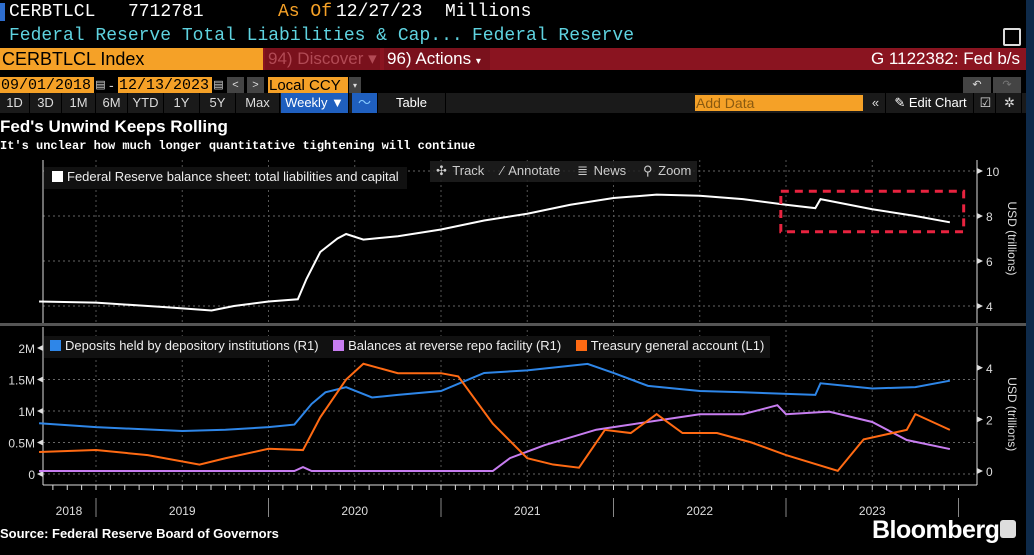  Describe the element at coordinates (495, 397) in the screenshot. I see `series-line` at that location.